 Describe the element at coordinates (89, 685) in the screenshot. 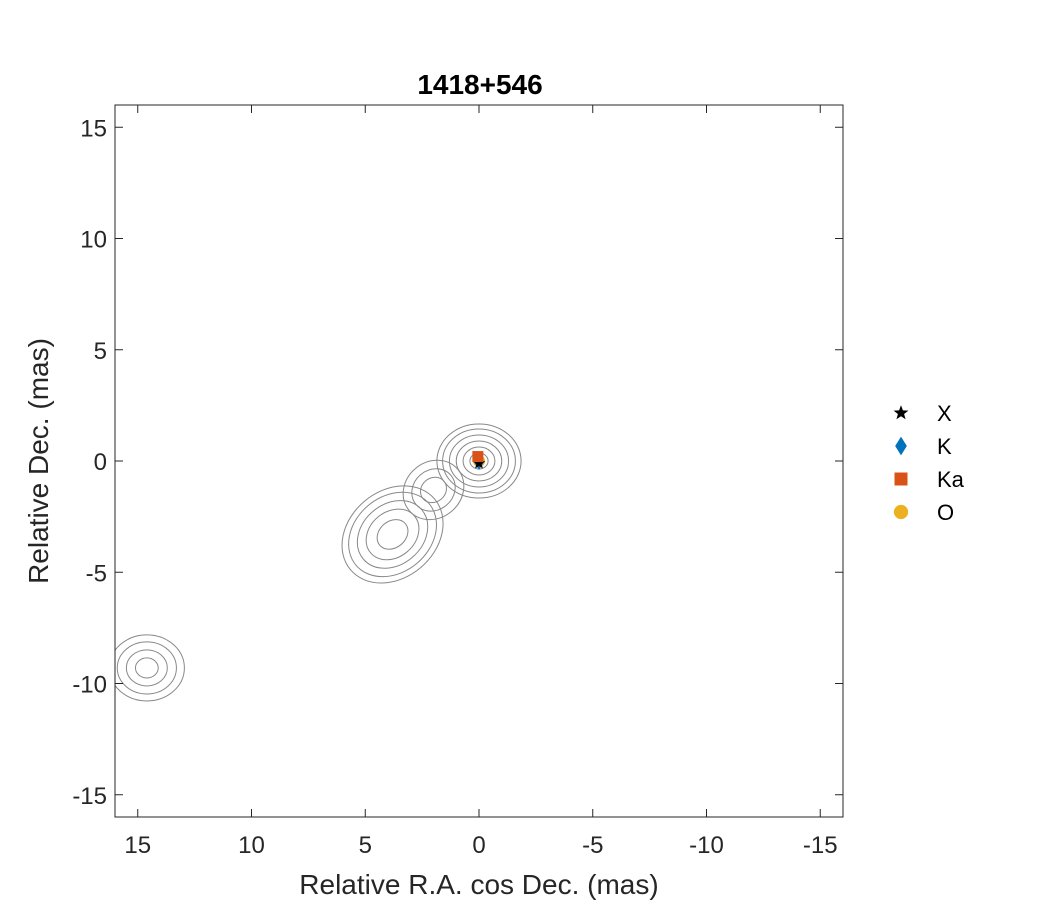

I see `y-tick-label: -10` at that location.